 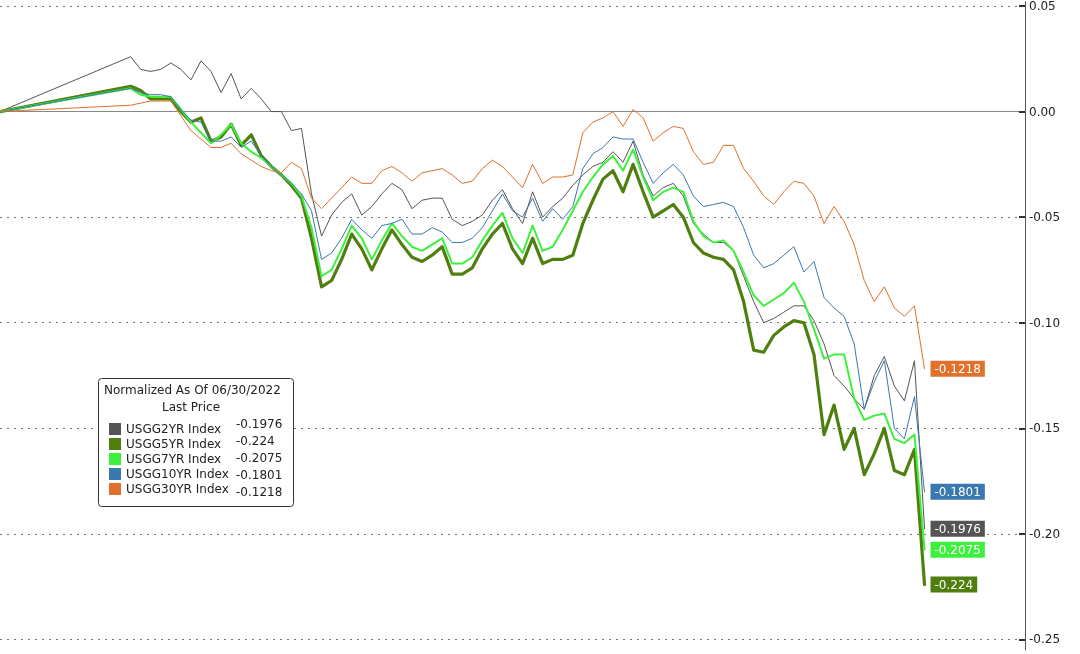 What do you see at coordinates (259, 475) in the screenshot?
I see `text: -0.1801` at bounding box center [259, 475].